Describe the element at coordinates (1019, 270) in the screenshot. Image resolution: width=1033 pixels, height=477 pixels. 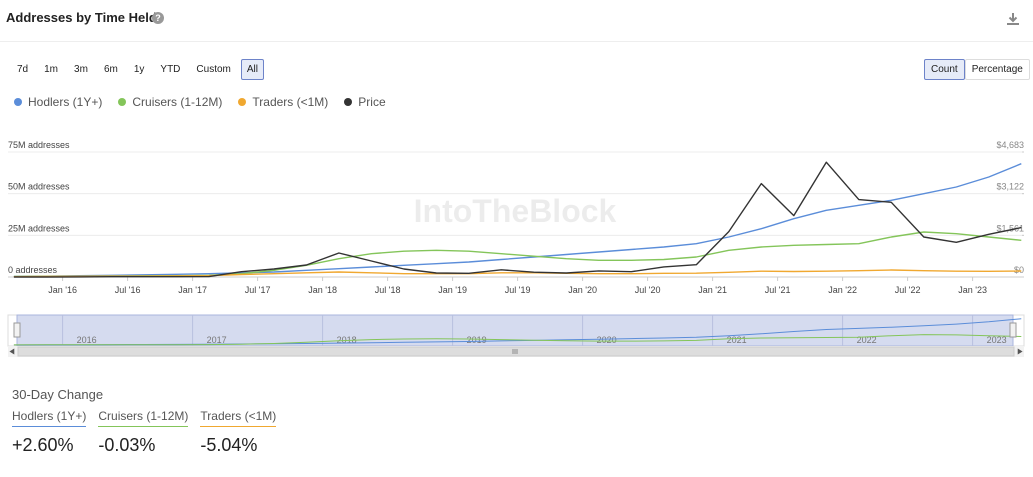
I see `y2-tick-label: $0` at that location.